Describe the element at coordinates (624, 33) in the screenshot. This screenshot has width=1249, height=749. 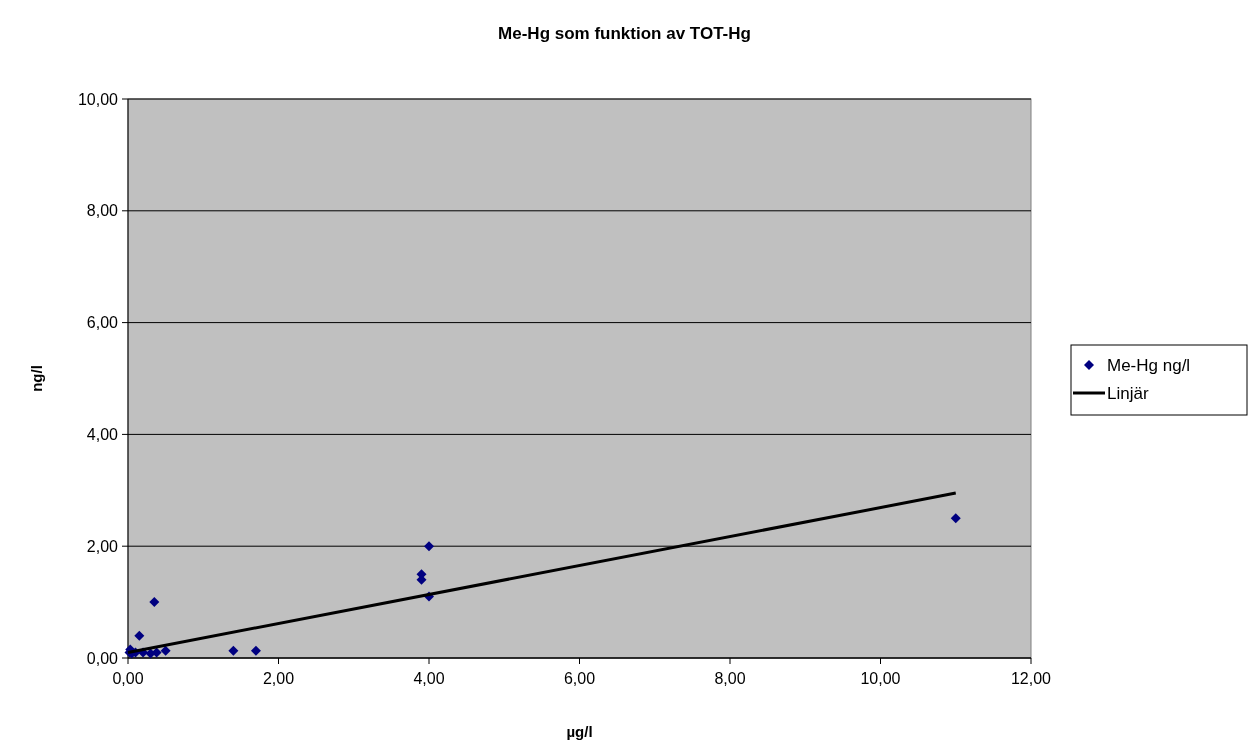
I see `chart-title: Me-Hg som funktion av TOT-Hg` at that location.